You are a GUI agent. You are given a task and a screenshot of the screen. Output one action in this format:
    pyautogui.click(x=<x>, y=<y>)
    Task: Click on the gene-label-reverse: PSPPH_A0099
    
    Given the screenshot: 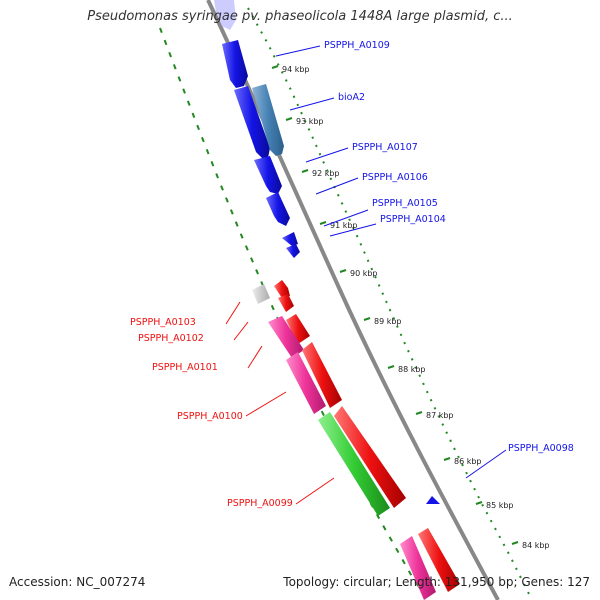 What is the action you would take?
    pyautogui.click(x=260, y=503)
    